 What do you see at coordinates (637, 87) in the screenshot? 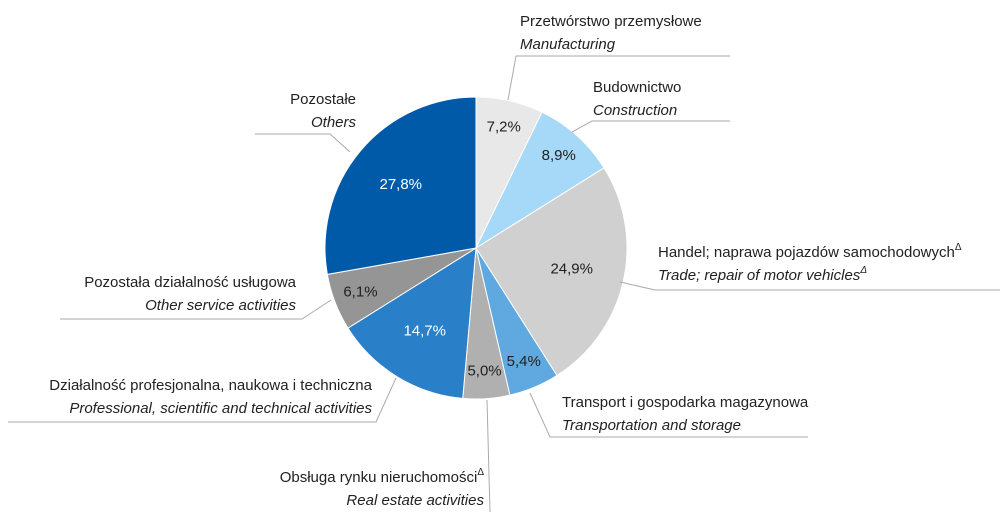
I see `category-label: Budownictwo` at bounding box center [637, 87].